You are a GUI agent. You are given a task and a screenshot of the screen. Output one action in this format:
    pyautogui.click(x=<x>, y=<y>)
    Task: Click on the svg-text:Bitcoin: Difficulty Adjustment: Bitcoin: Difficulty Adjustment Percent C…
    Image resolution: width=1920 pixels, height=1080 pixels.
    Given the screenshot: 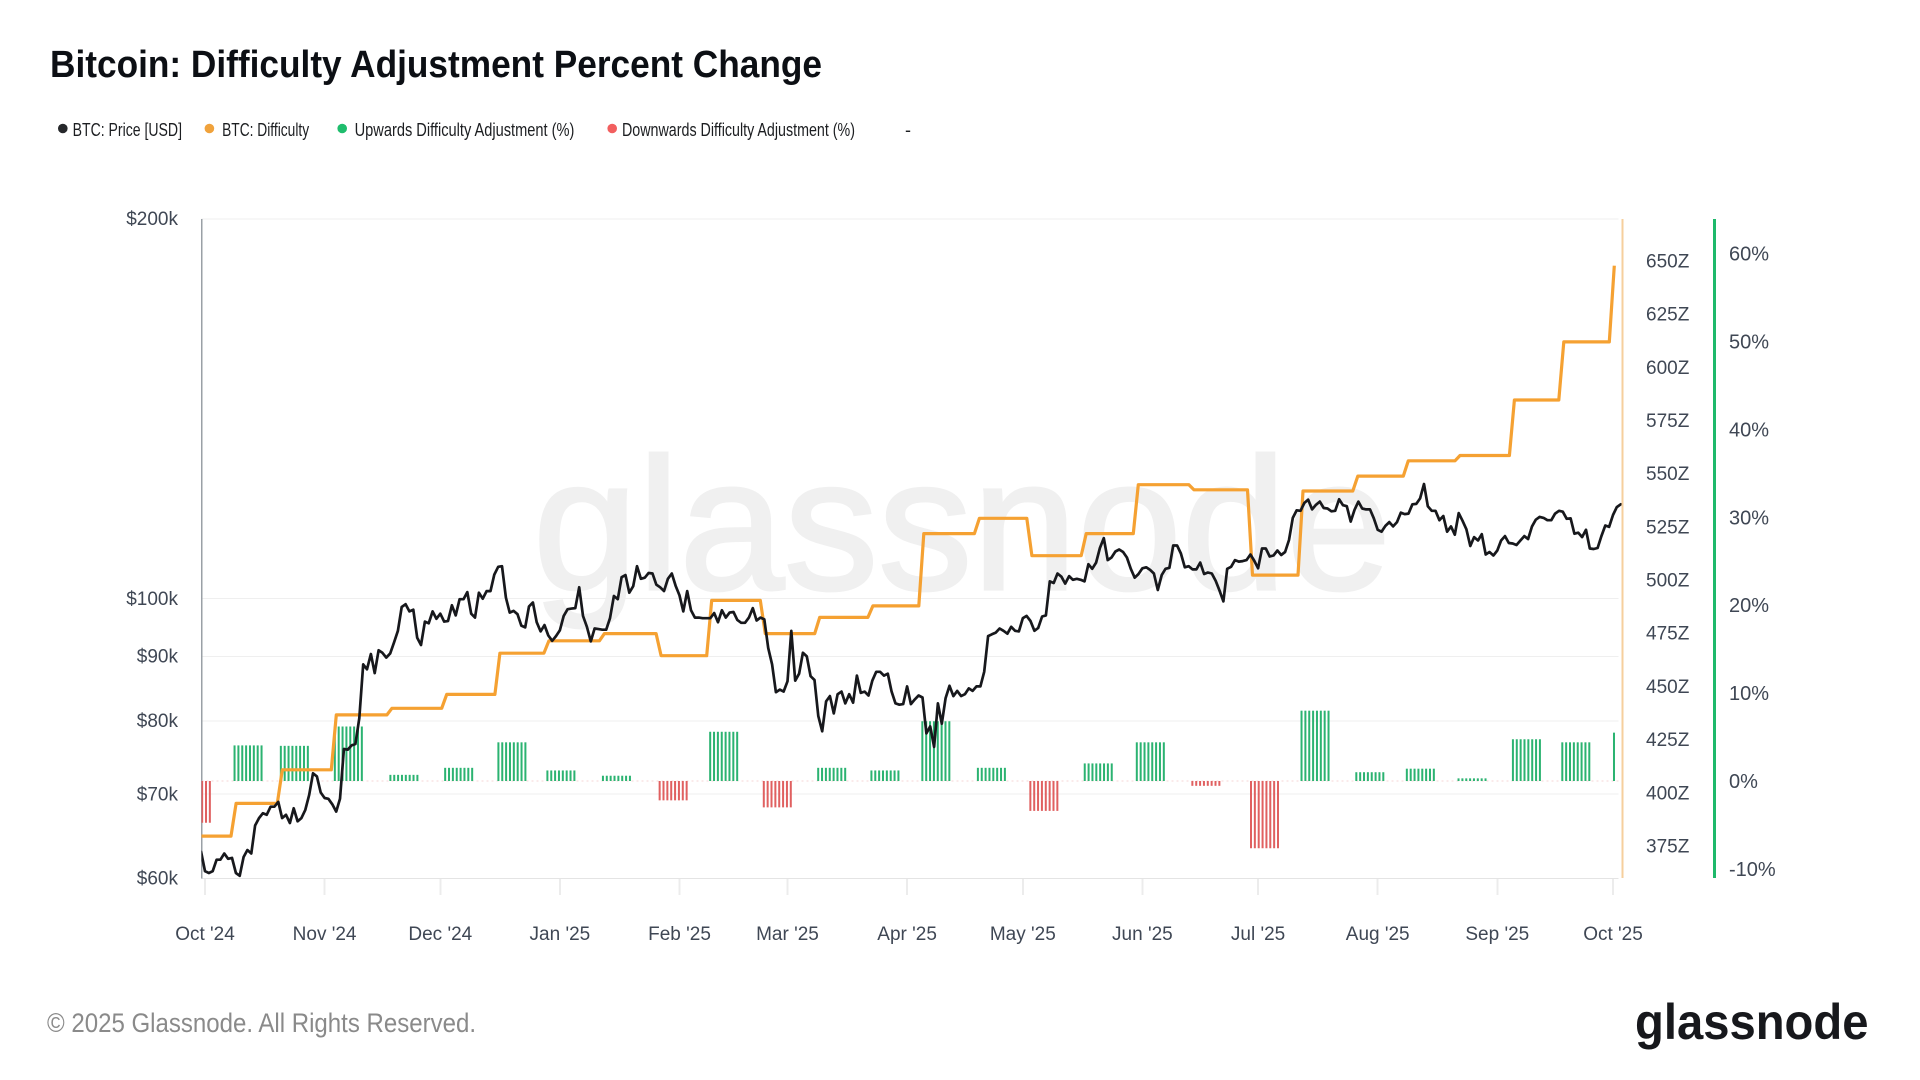 What is the action you would take?
    pyautogui.click(x=436, y=65)
    